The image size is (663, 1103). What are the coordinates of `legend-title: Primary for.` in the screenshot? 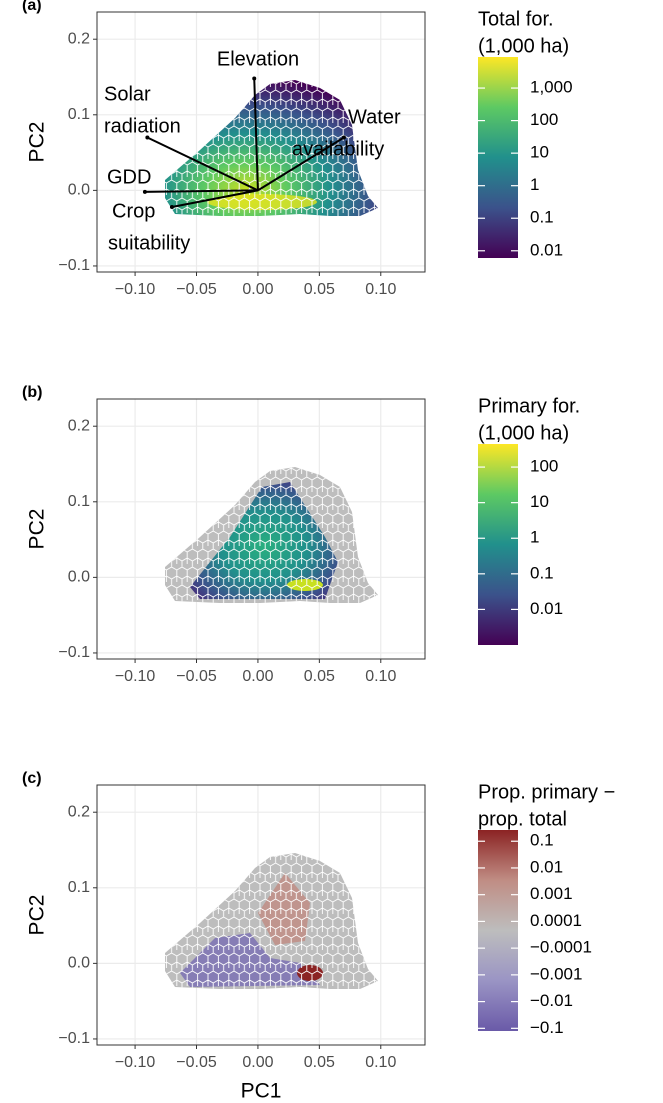 It's located at (529, 406).